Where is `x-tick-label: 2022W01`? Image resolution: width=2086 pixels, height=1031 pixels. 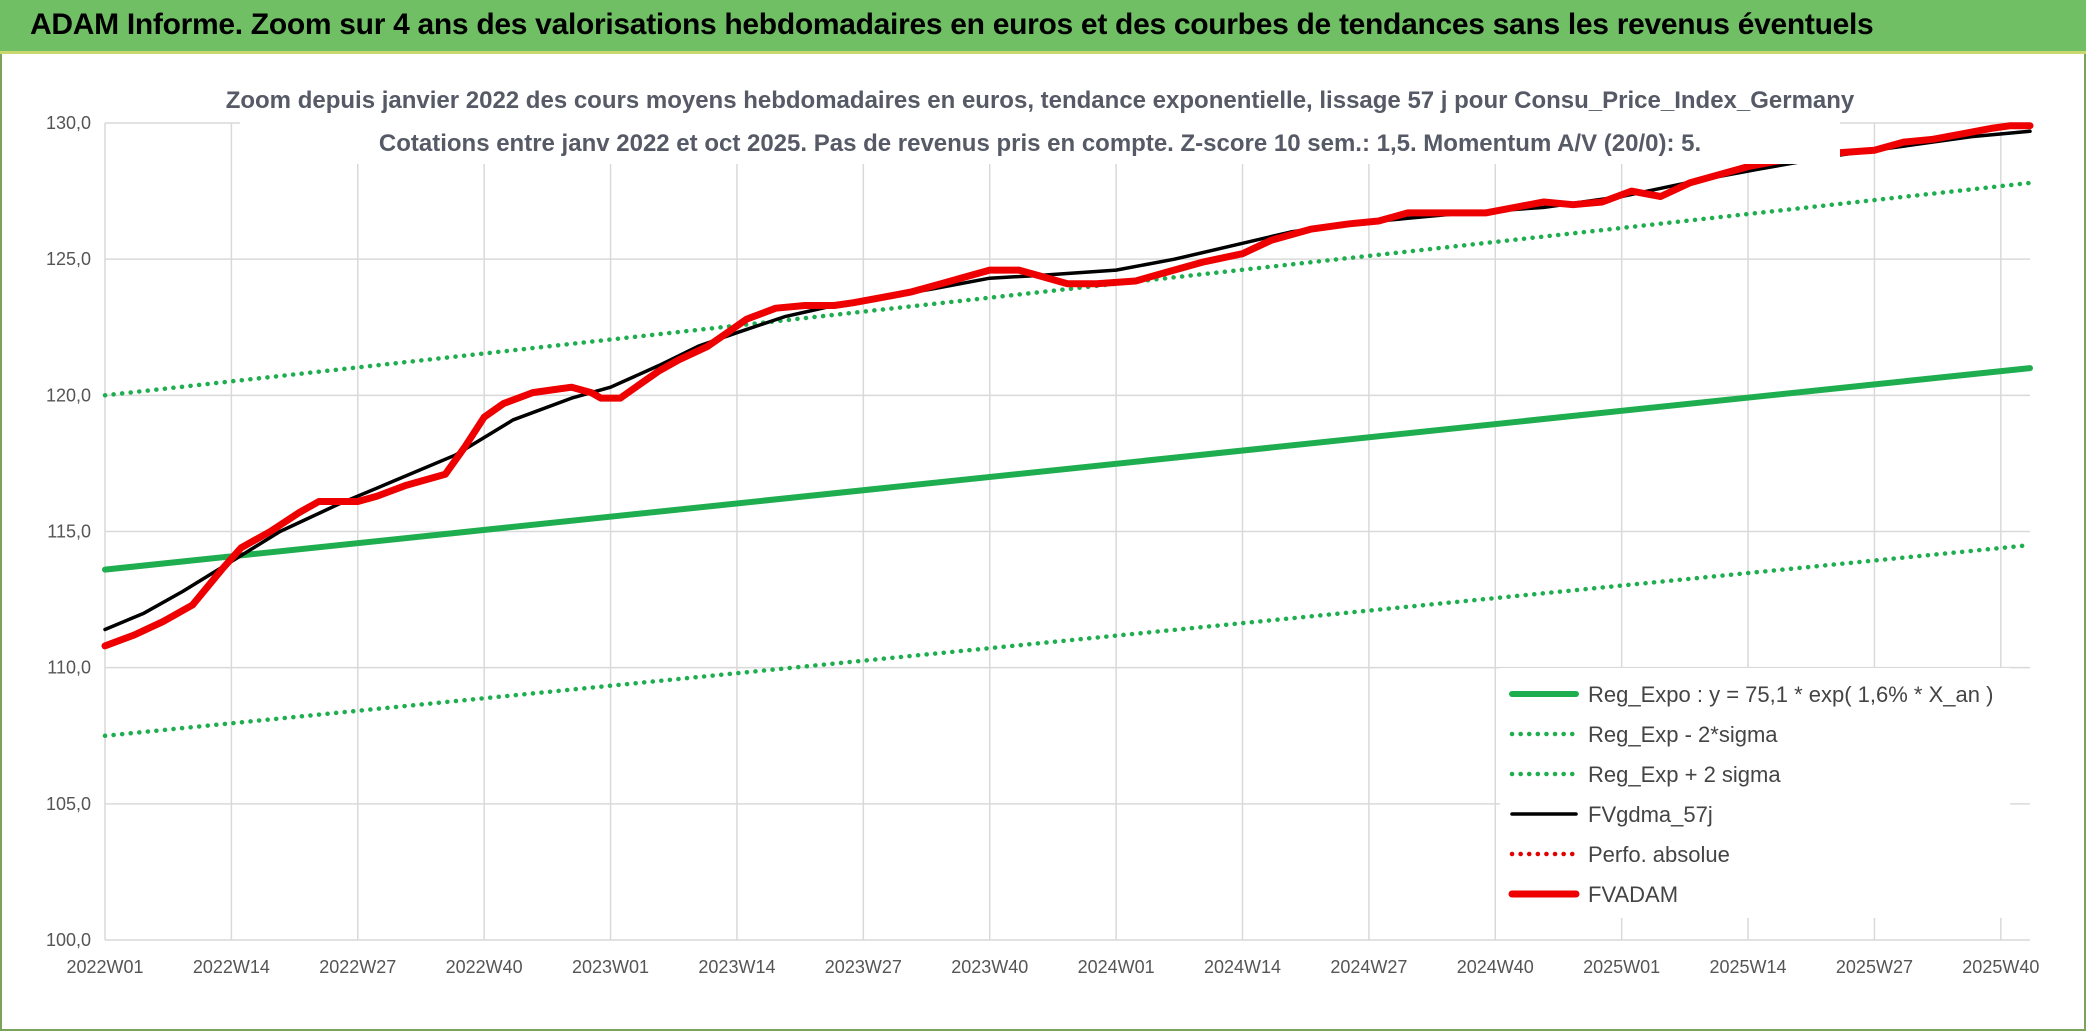
x-tick-label: 2022W01 is located at coordinates (104, 967).